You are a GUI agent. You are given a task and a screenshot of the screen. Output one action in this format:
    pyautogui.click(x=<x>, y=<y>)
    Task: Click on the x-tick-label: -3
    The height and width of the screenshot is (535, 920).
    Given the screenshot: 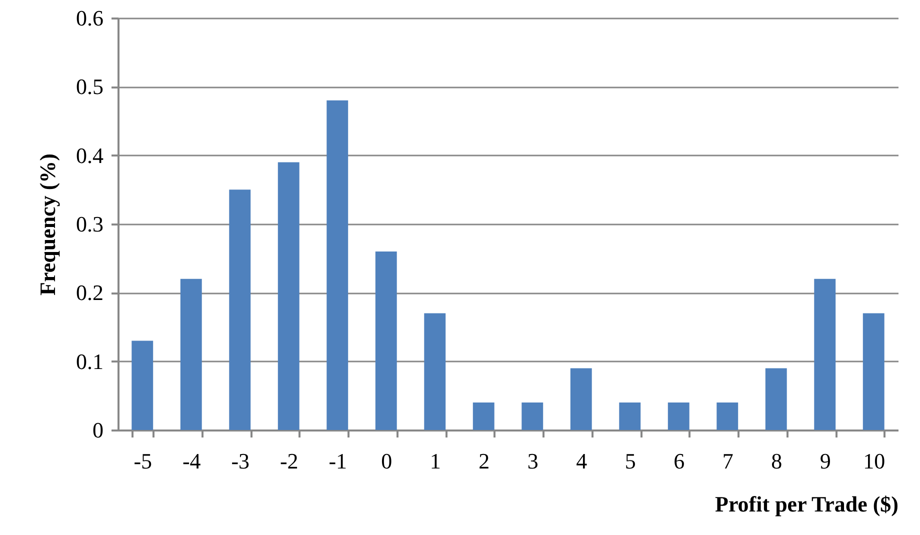 What is the action you would take?
    pyautogui.click(x=240, y=461)
    